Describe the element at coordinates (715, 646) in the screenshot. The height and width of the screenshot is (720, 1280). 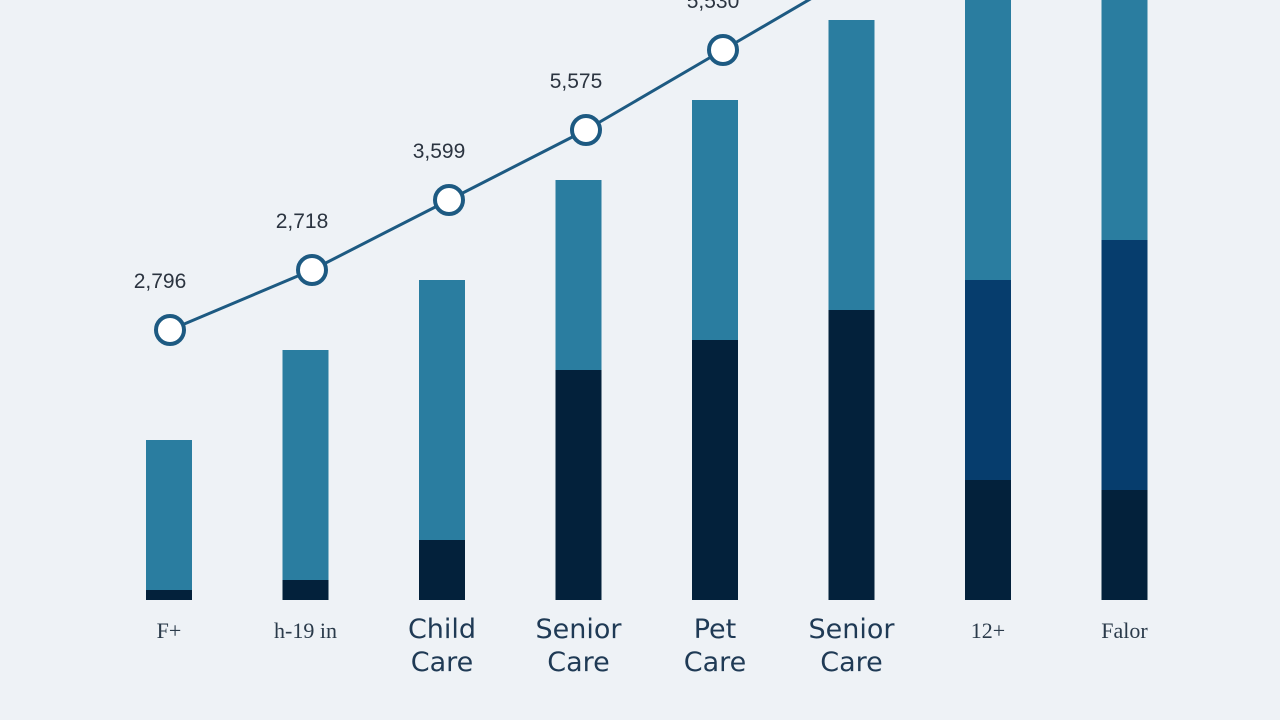
I see `x-tick-label: Pet Care` at that location.